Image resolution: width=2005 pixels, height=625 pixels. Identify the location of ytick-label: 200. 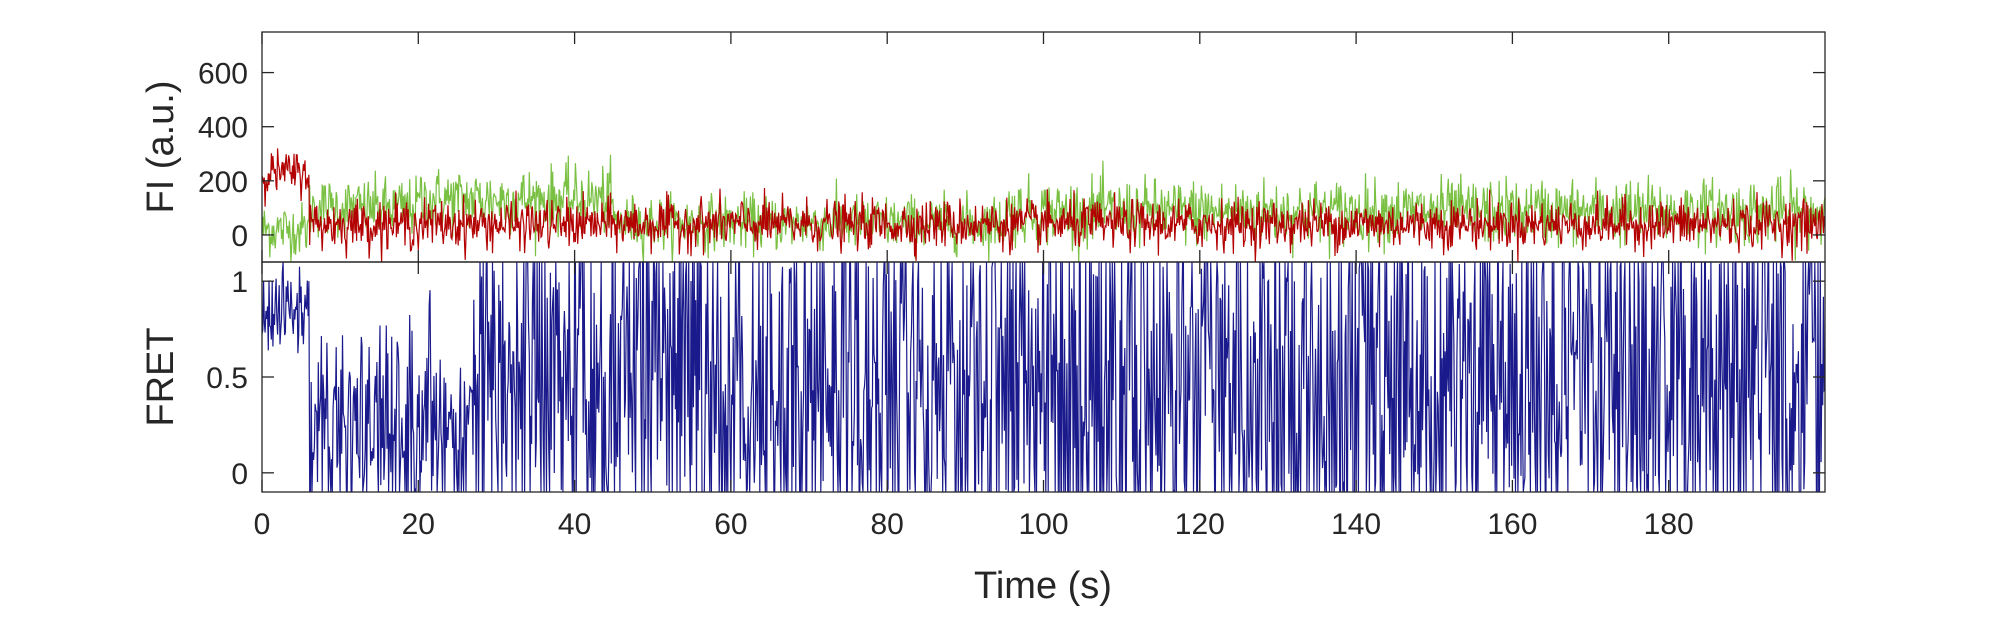
(223, 182).